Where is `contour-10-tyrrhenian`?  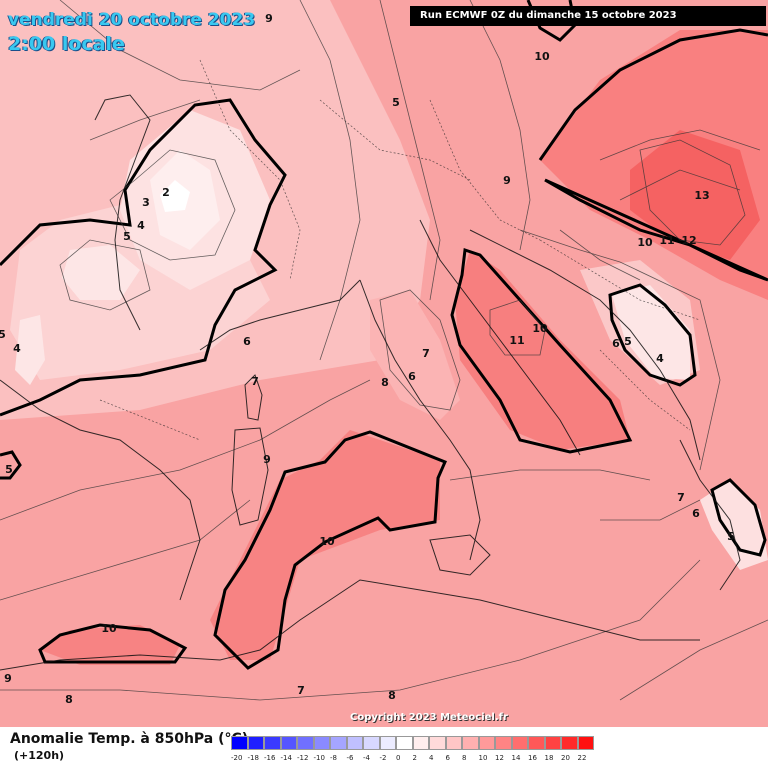
contour-10-tyrrhenian is located at coordinates (330, 550).